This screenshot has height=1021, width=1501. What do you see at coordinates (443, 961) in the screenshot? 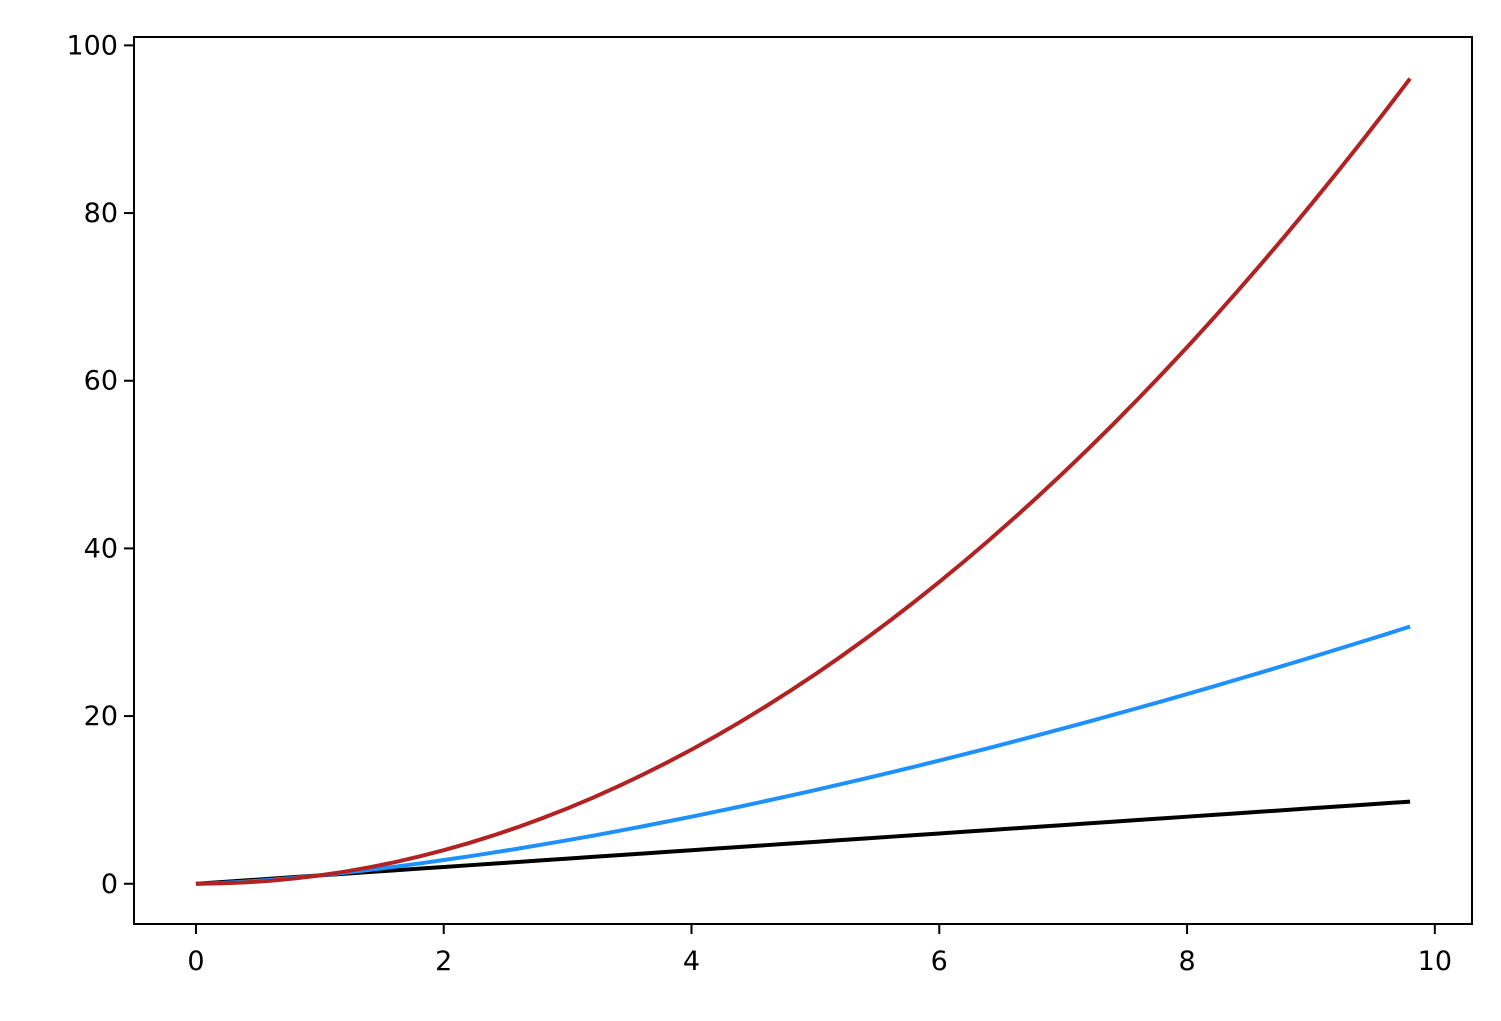
I see `x-tick-label: 2` at bounding box center [443, 961].